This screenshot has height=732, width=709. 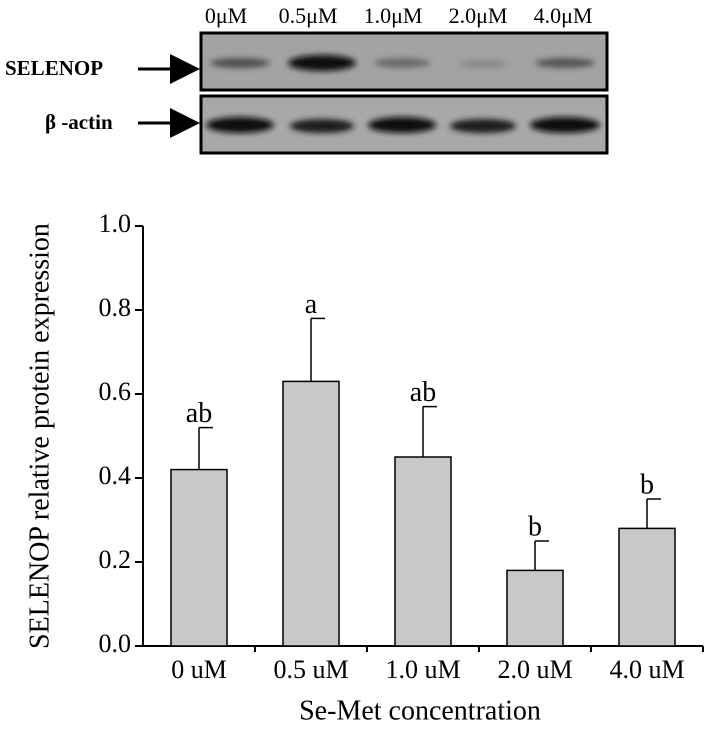 I want to click on x-tick-label: 4.0 uM, so click(x=646, y=669).